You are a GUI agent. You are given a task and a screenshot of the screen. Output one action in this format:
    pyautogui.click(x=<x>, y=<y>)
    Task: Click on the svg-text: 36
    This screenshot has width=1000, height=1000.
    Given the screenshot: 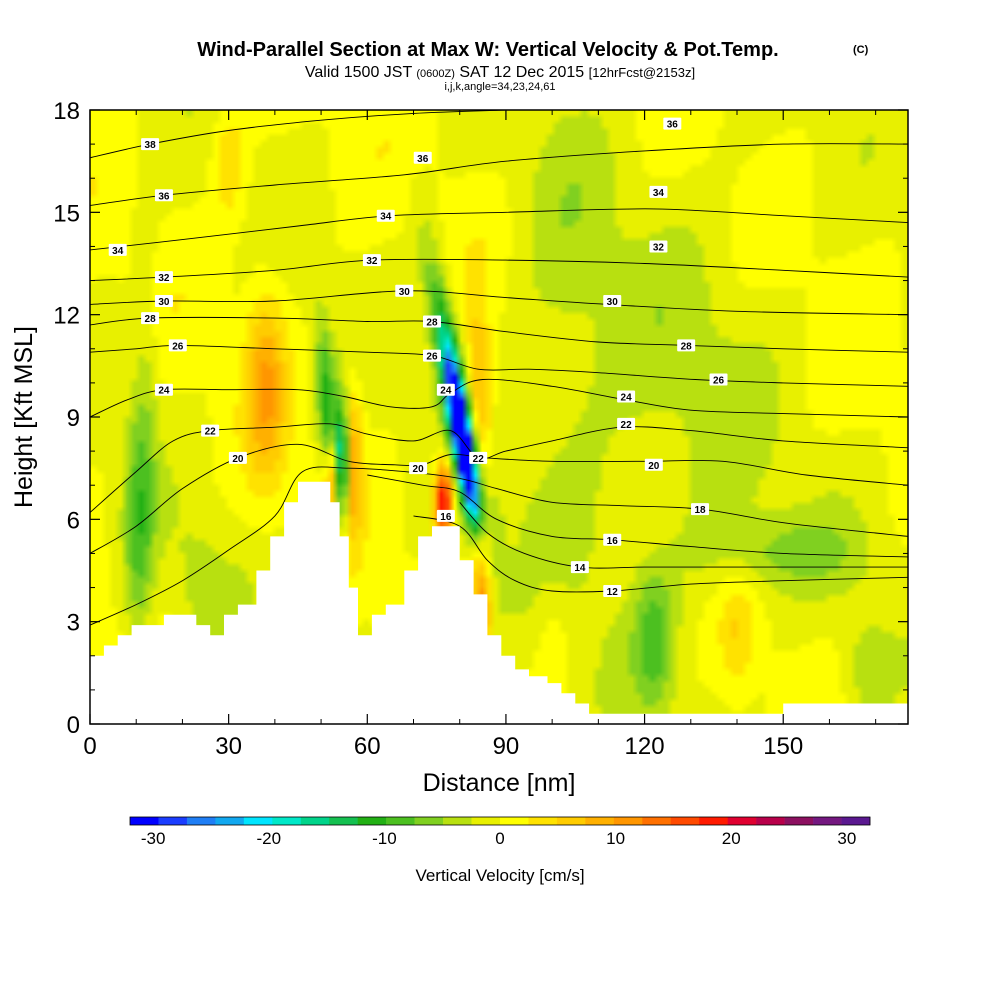 What is the action you would take?
    pyautogui.click(x=673, y=125)
    